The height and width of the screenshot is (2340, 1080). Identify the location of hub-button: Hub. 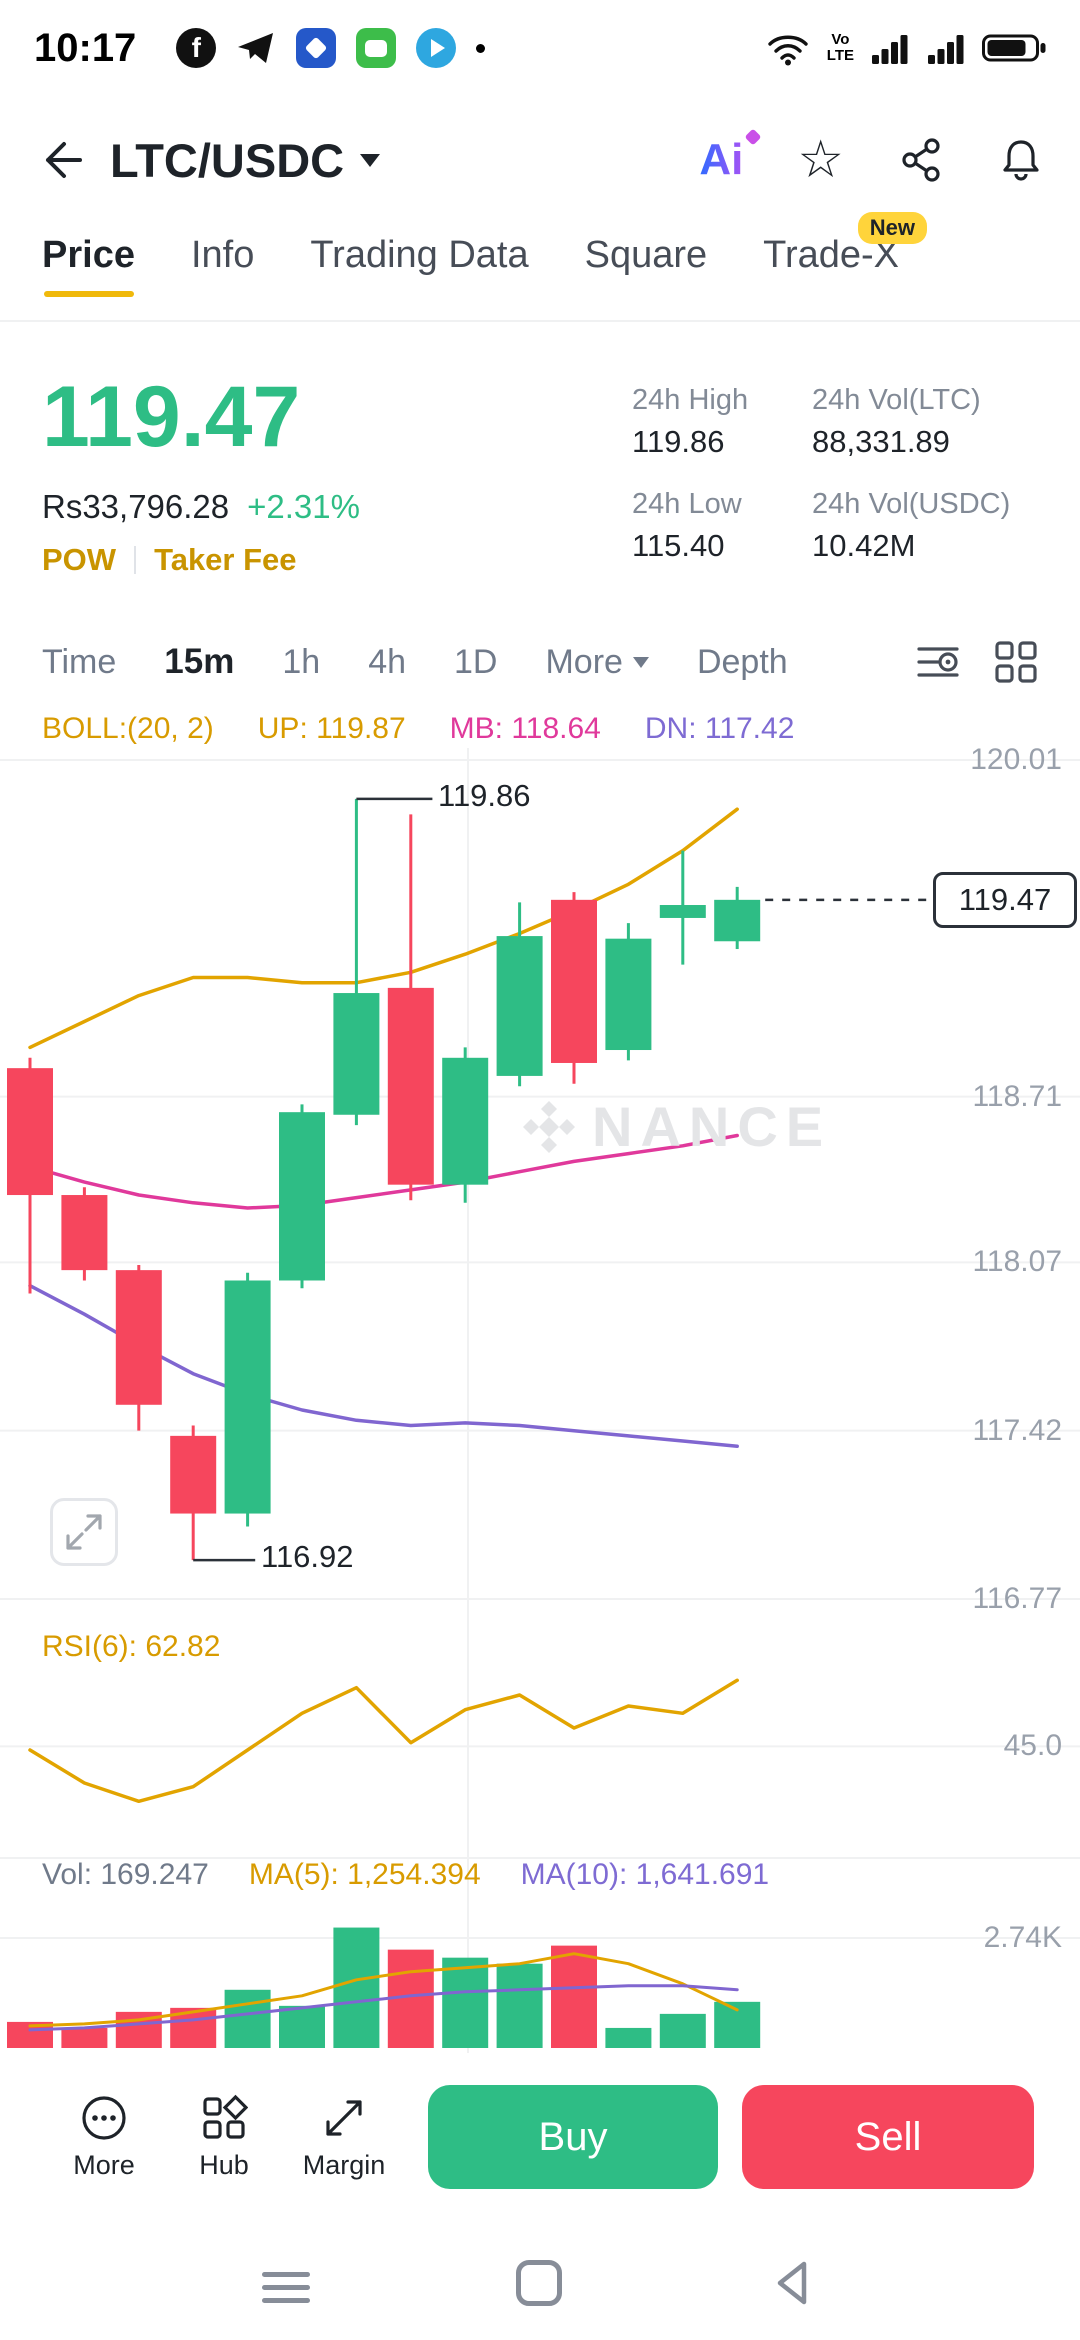
(224, 2137).